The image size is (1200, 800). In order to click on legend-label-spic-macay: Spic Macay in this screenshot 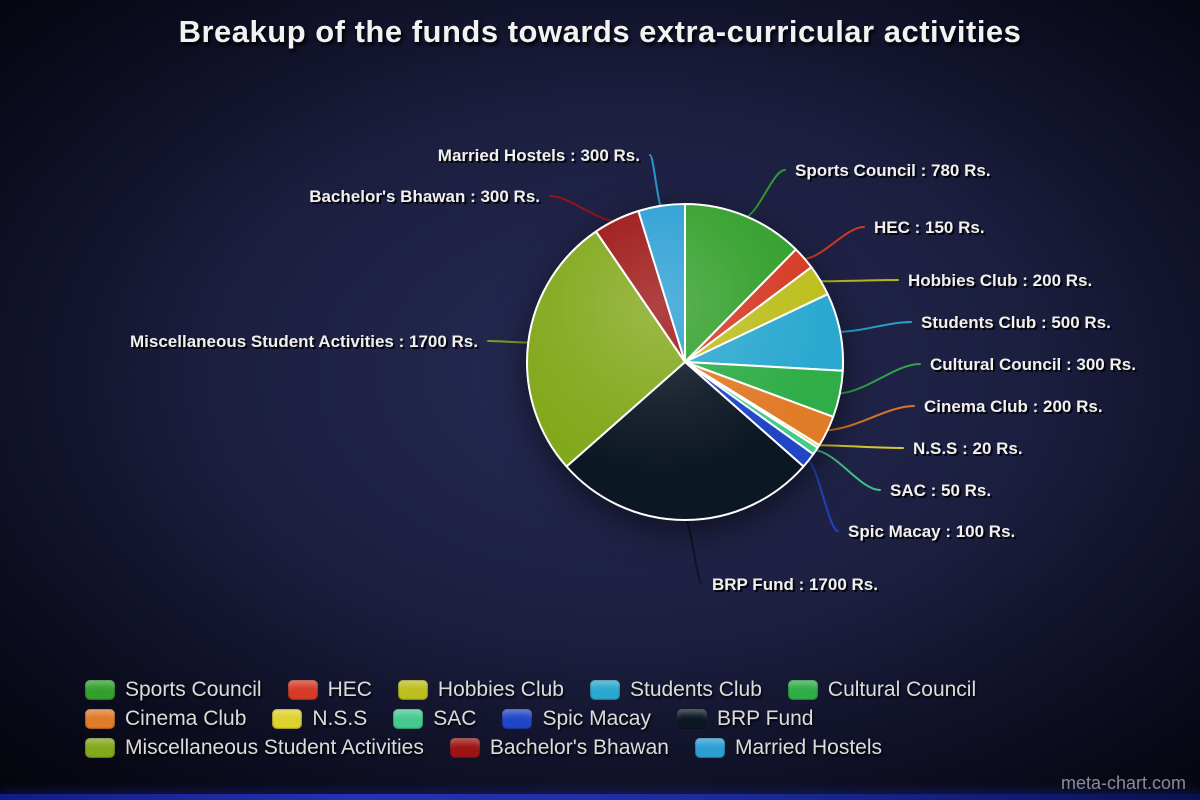, I will do `click(596, 718)`.